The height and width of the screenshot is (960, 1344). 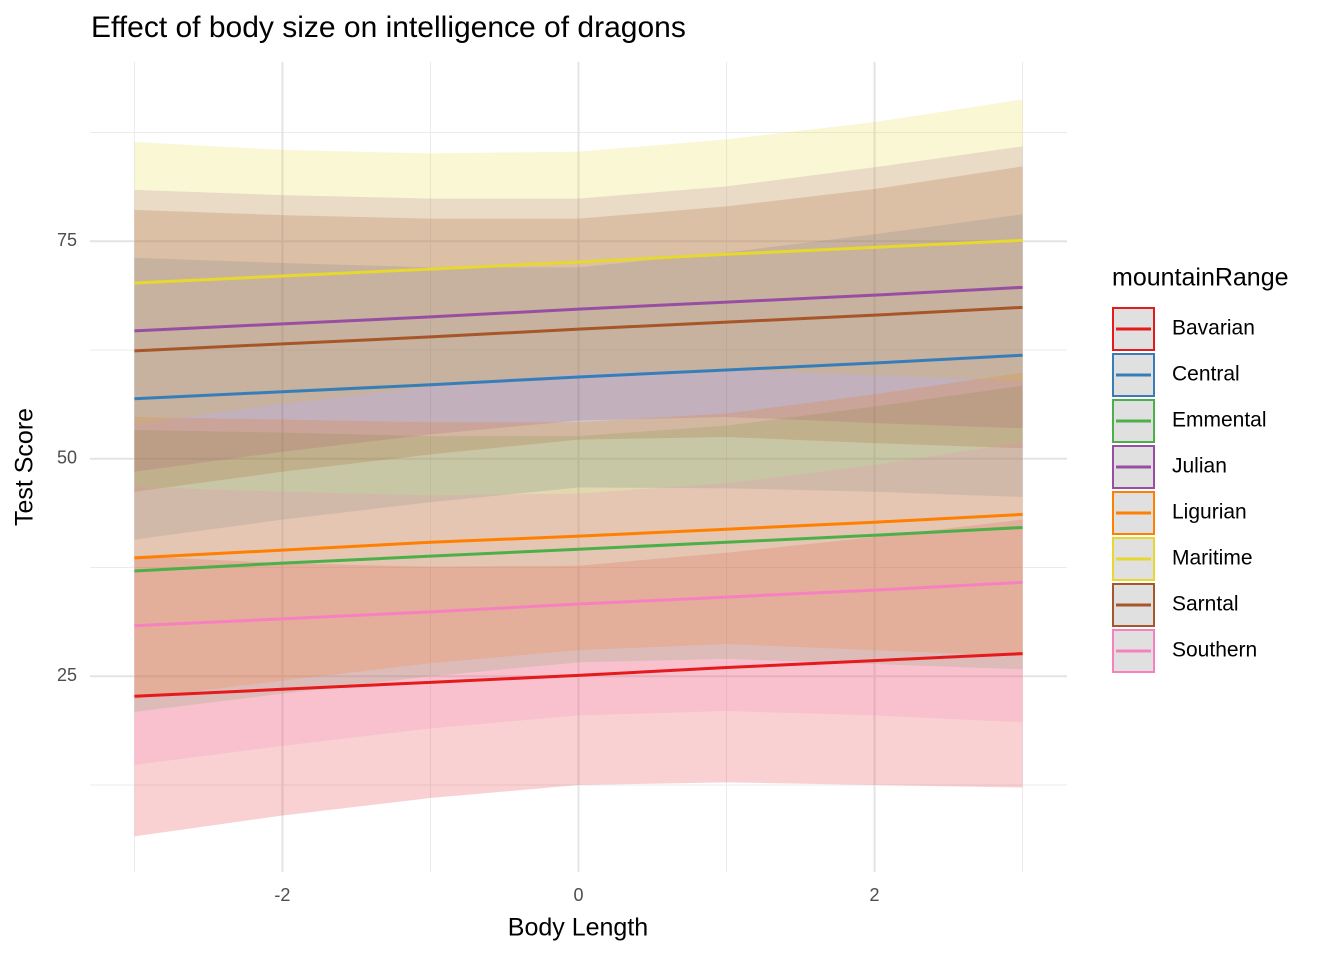 What do you see at coordinates (578, 928) in the screenshot?
I see `x-axis-title: Body Length` at bounding box center [578, 928].